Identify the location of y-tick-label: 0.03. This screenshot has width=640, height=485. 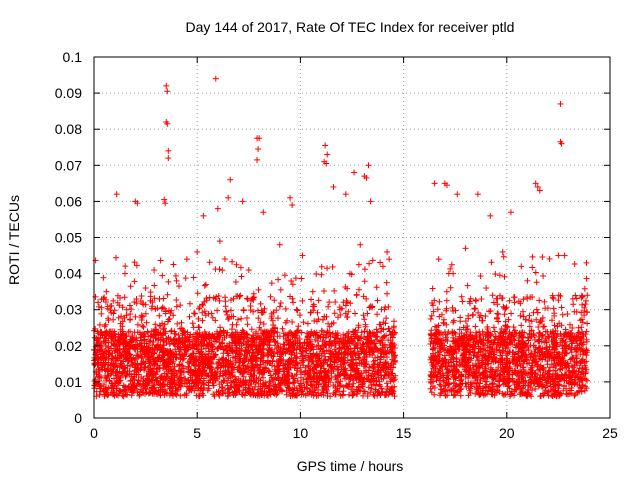
(68, 310).